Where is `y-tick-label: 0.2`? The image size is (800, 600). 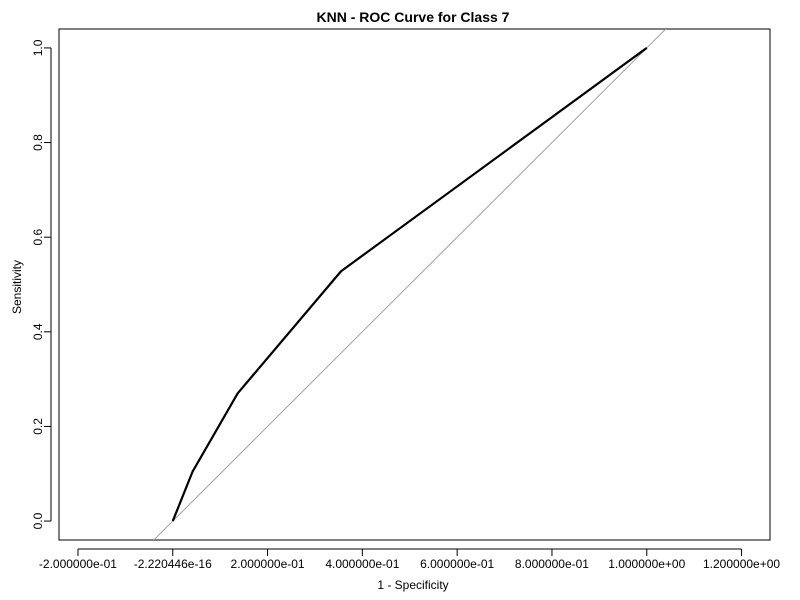
y-tick-label: 0.2 is located at coordinates (38, 426).